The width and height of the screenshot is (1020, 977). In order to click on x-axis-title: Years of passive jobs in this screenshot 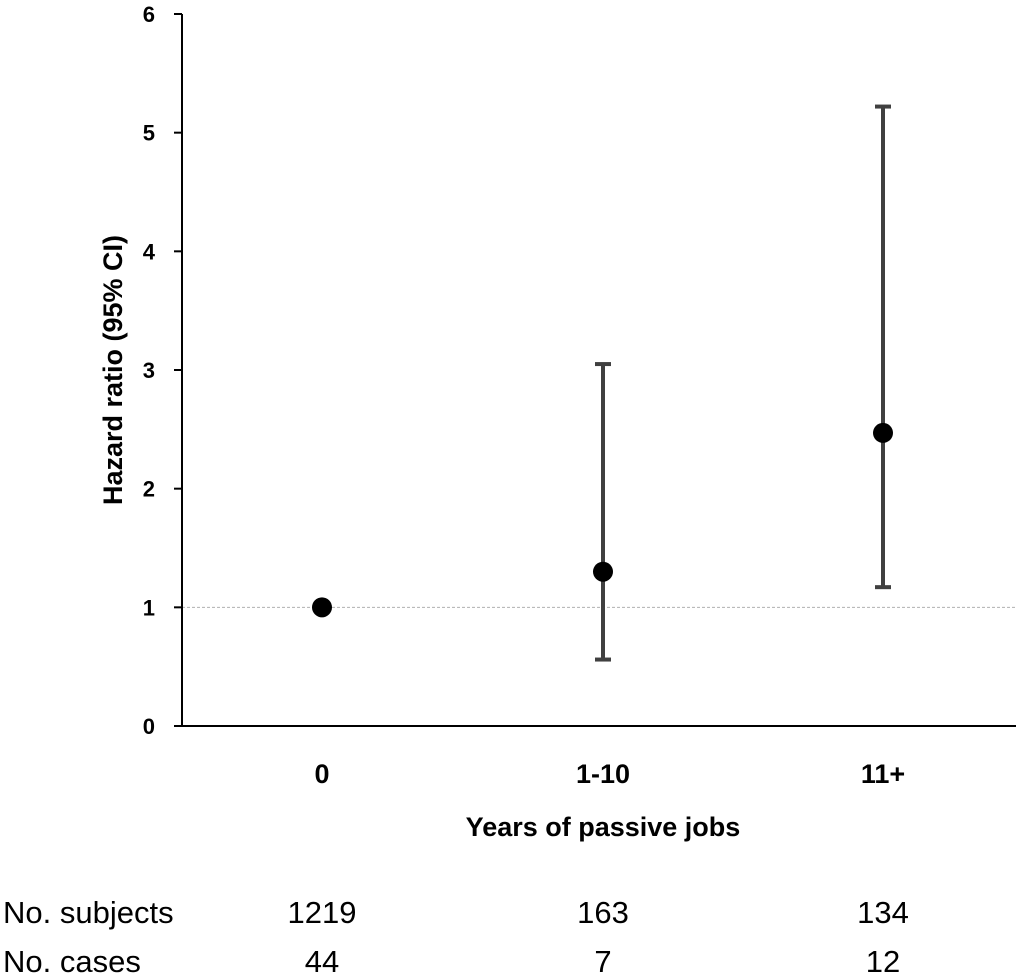, I will do `click(603, 827)`.